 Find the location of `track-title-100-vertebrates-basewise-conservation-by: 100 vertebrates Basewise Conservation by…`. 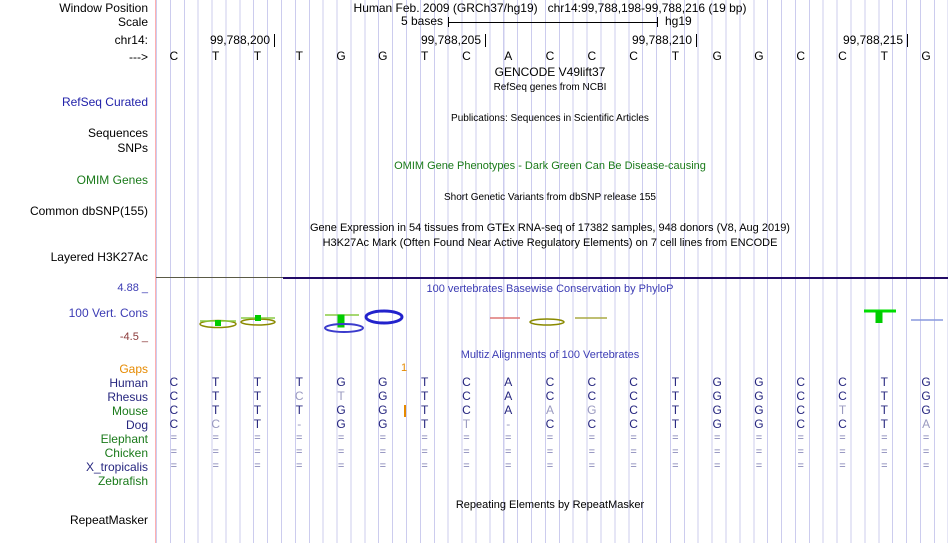

track-title-100-vertebrates-basewise-conservation-by: 100 vertebrates Basewise Conservation by… is located at coordinates (550, 289).